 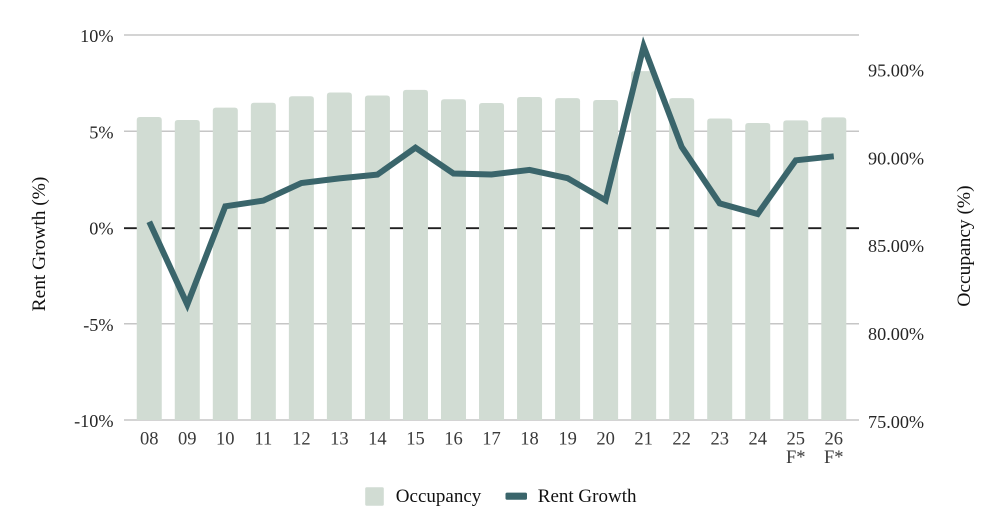 I want to click on svg-text: 5%, so click(x=101, y=132).